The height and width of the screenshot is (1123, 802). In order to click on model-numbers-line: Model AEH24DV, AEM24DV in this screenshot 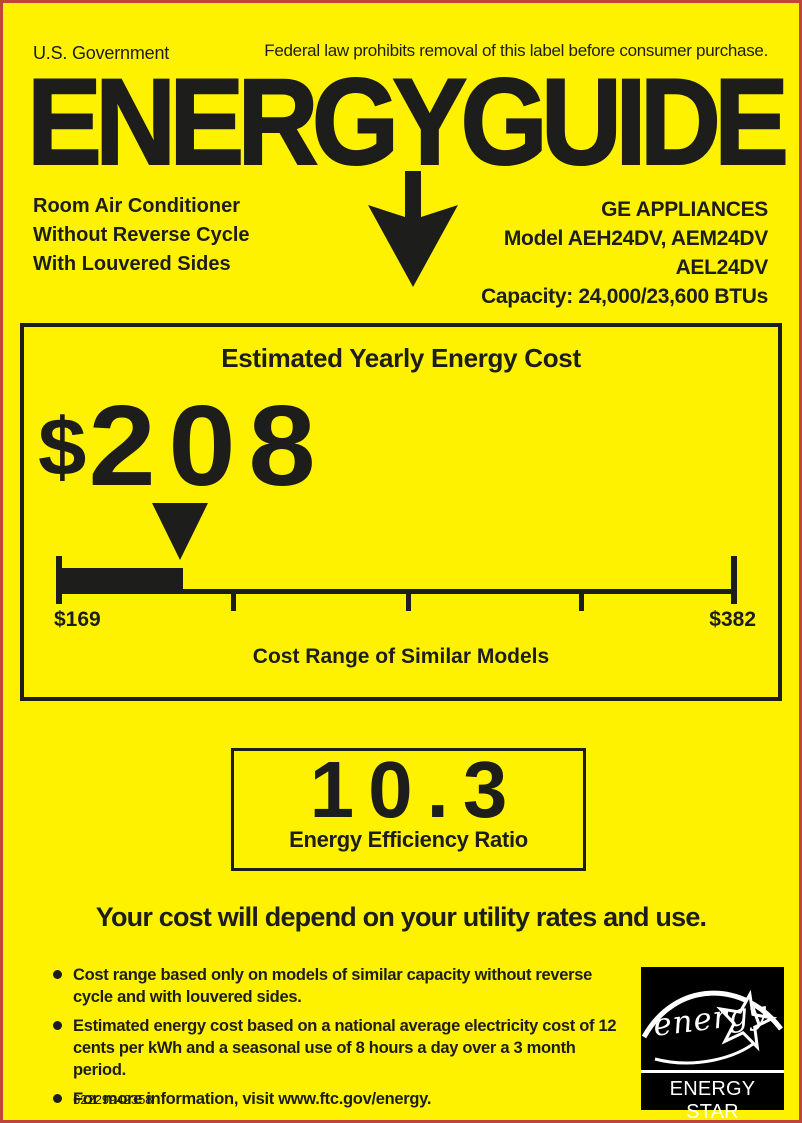, I will do `click(635, 238)`.